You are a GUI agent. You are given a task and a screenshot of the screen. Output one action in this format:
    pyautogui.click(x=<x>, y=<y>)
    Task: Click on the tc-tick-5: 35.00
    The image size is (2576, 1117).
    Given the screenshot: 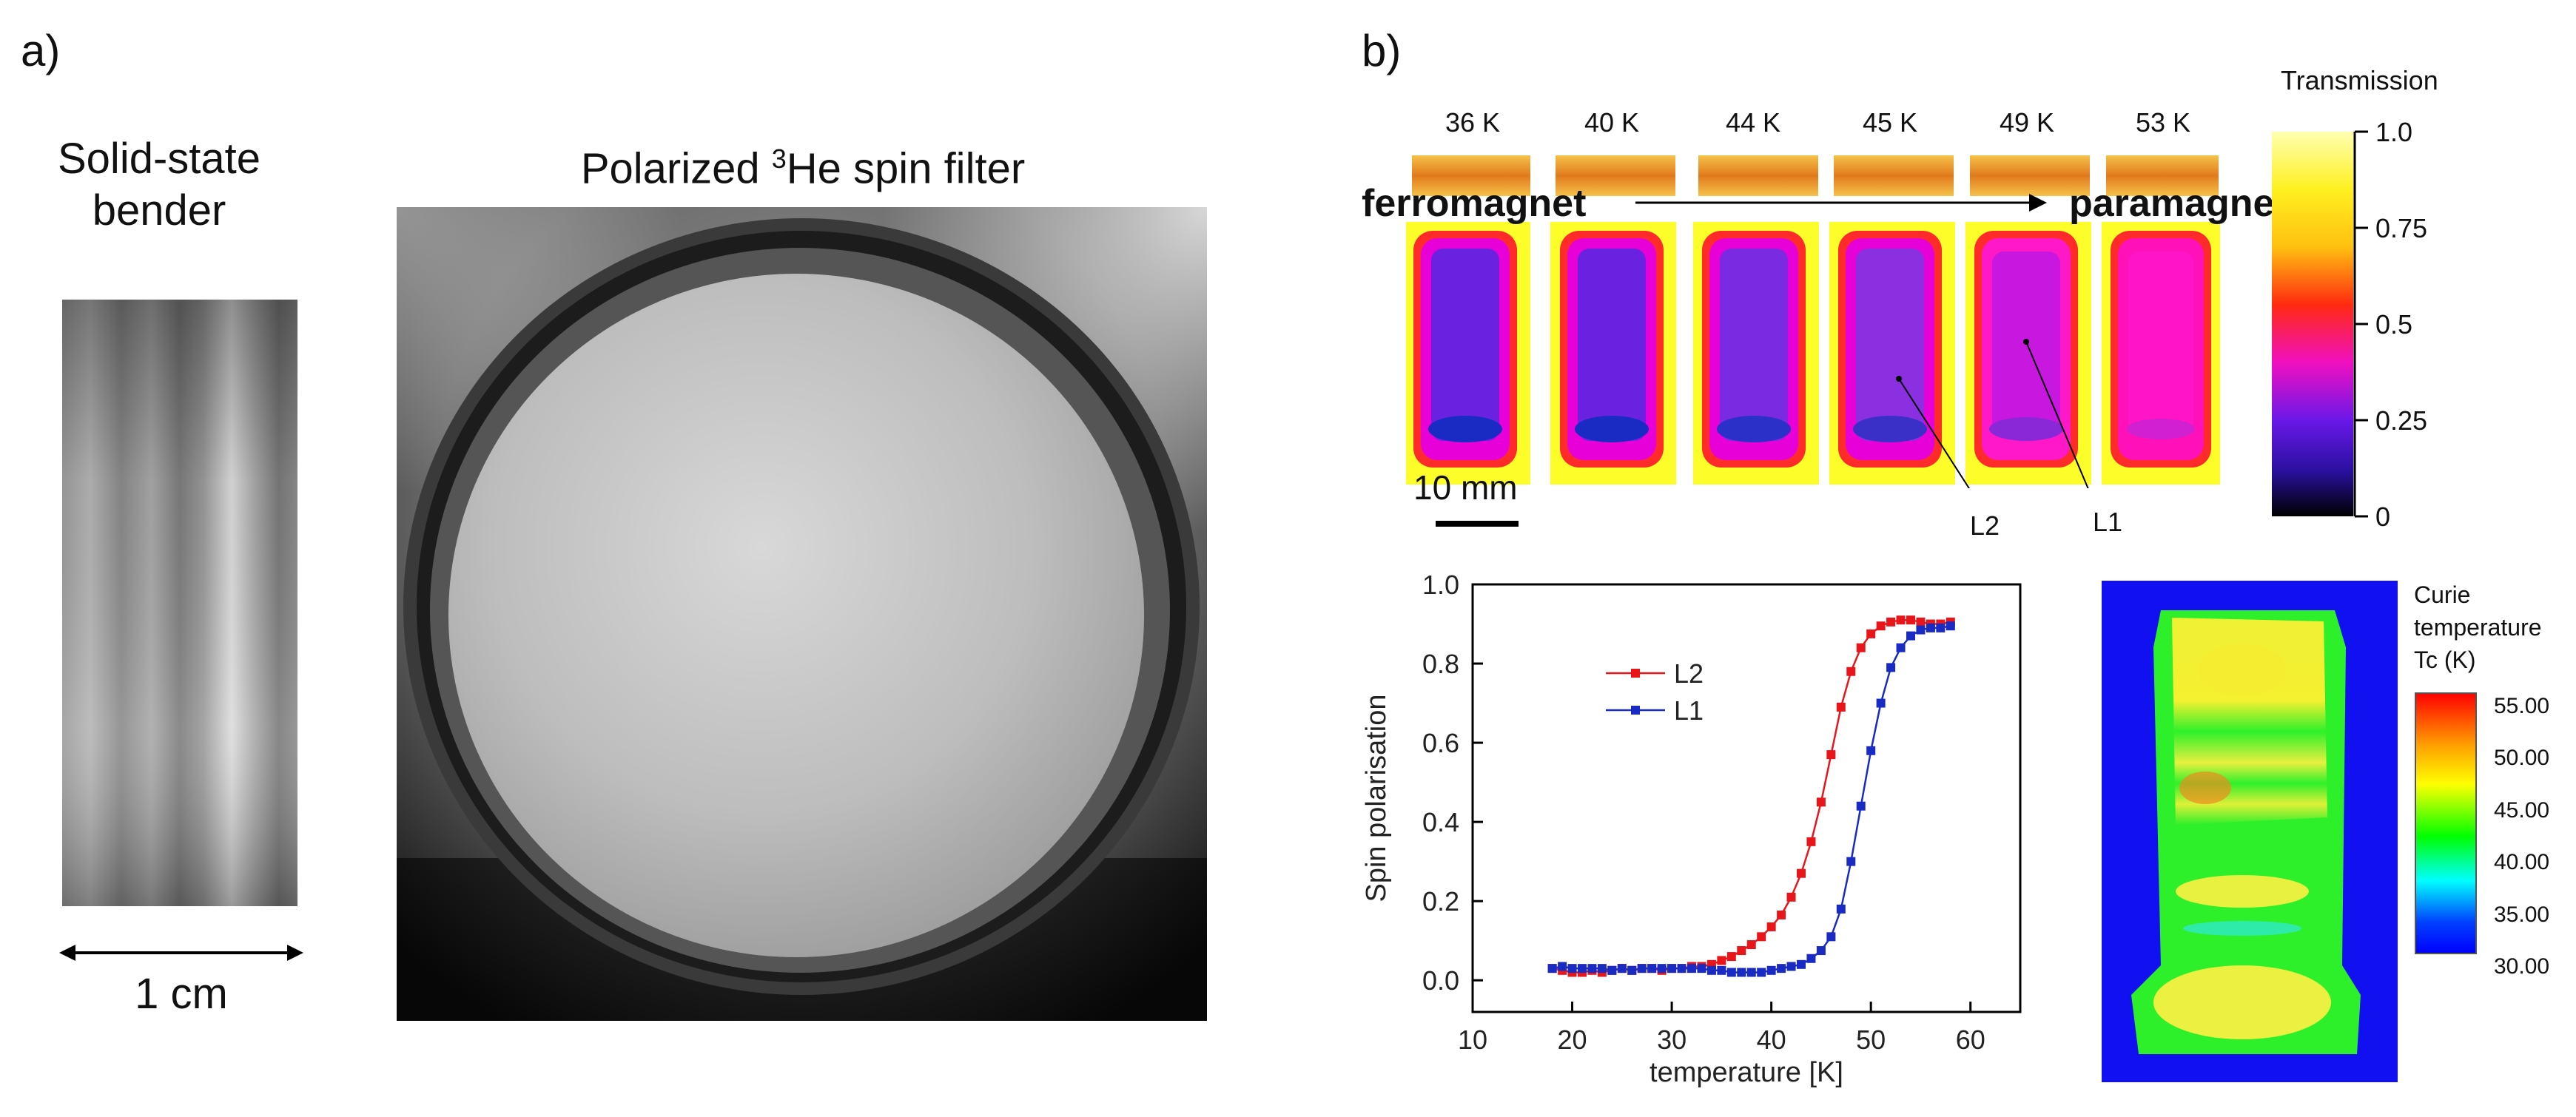 What is the action you would take?
    pyautogui.click(x=2522, y=914)
    